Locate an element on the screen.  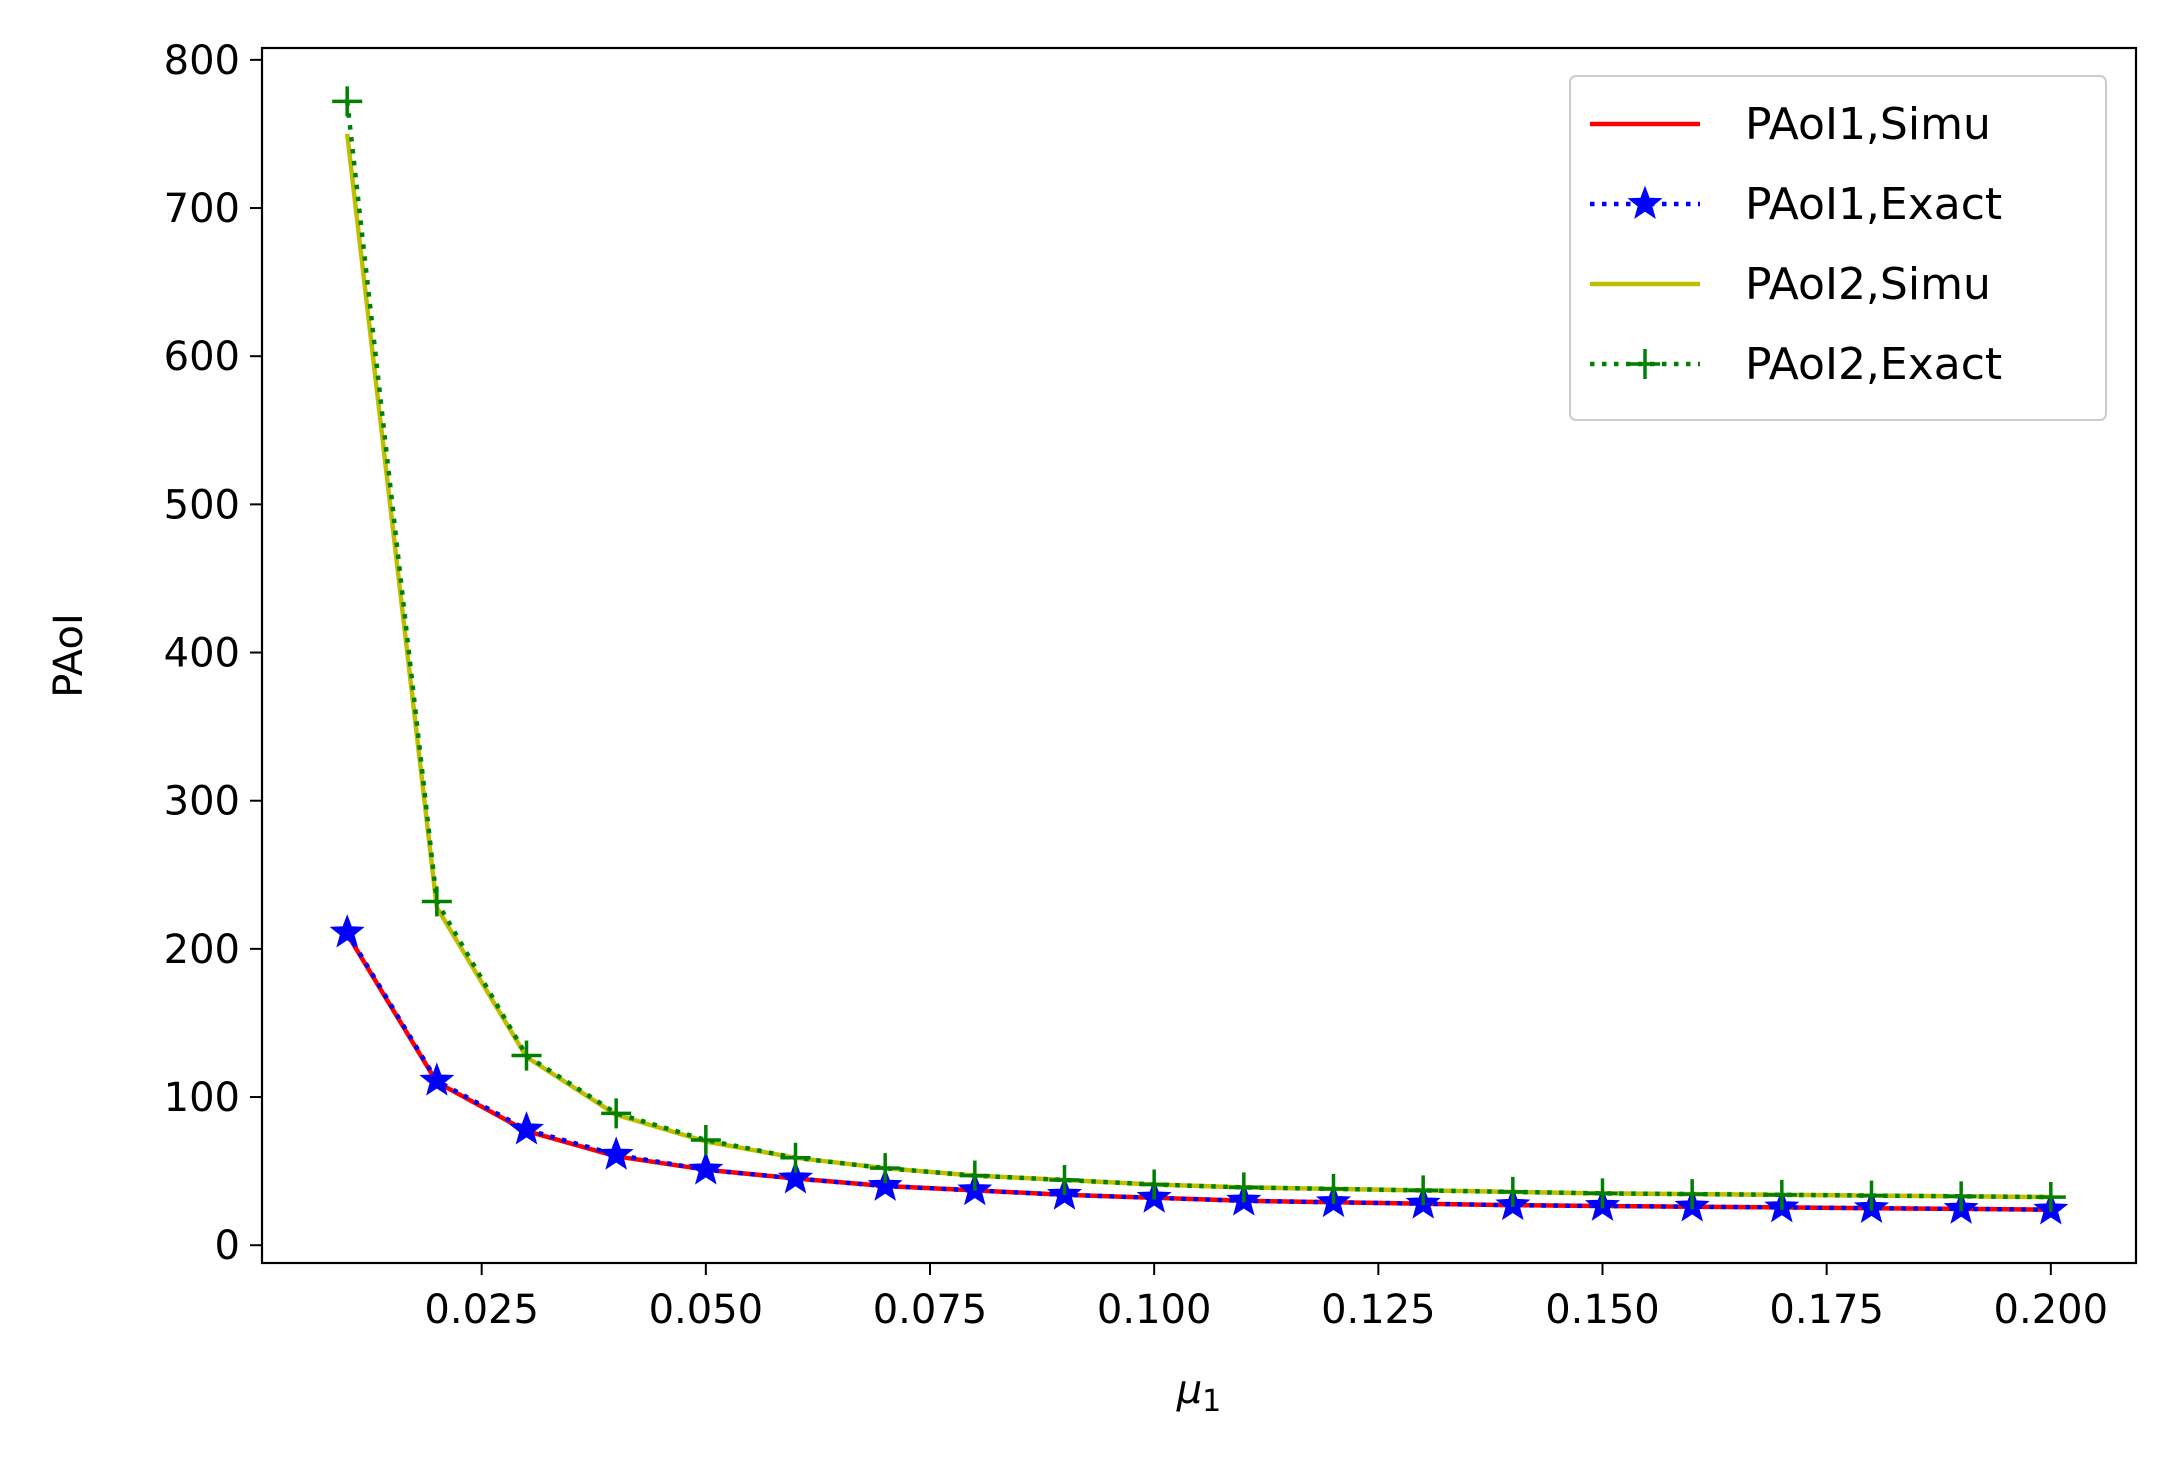
legend-box is located at coordinates (1838, 248).